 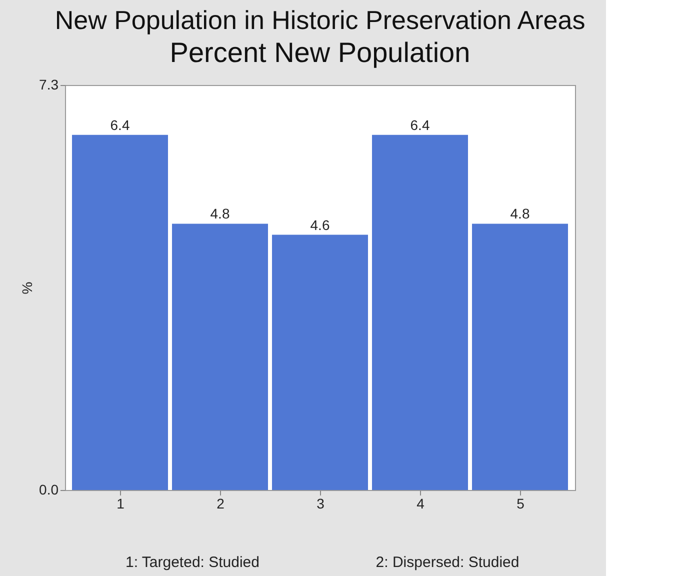 What do you see at coordinates (49, 490) in the screenshot?
I see `y-tick-label: 0.0` at bounding box center [49, 490].